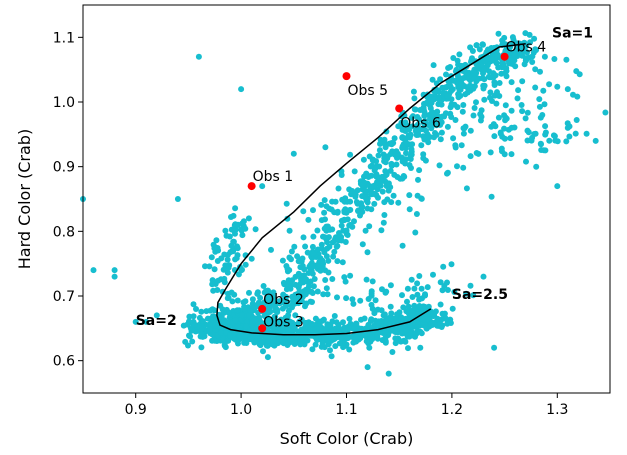  I want to click on x-tick-label: 1.3, so click(557, 410).